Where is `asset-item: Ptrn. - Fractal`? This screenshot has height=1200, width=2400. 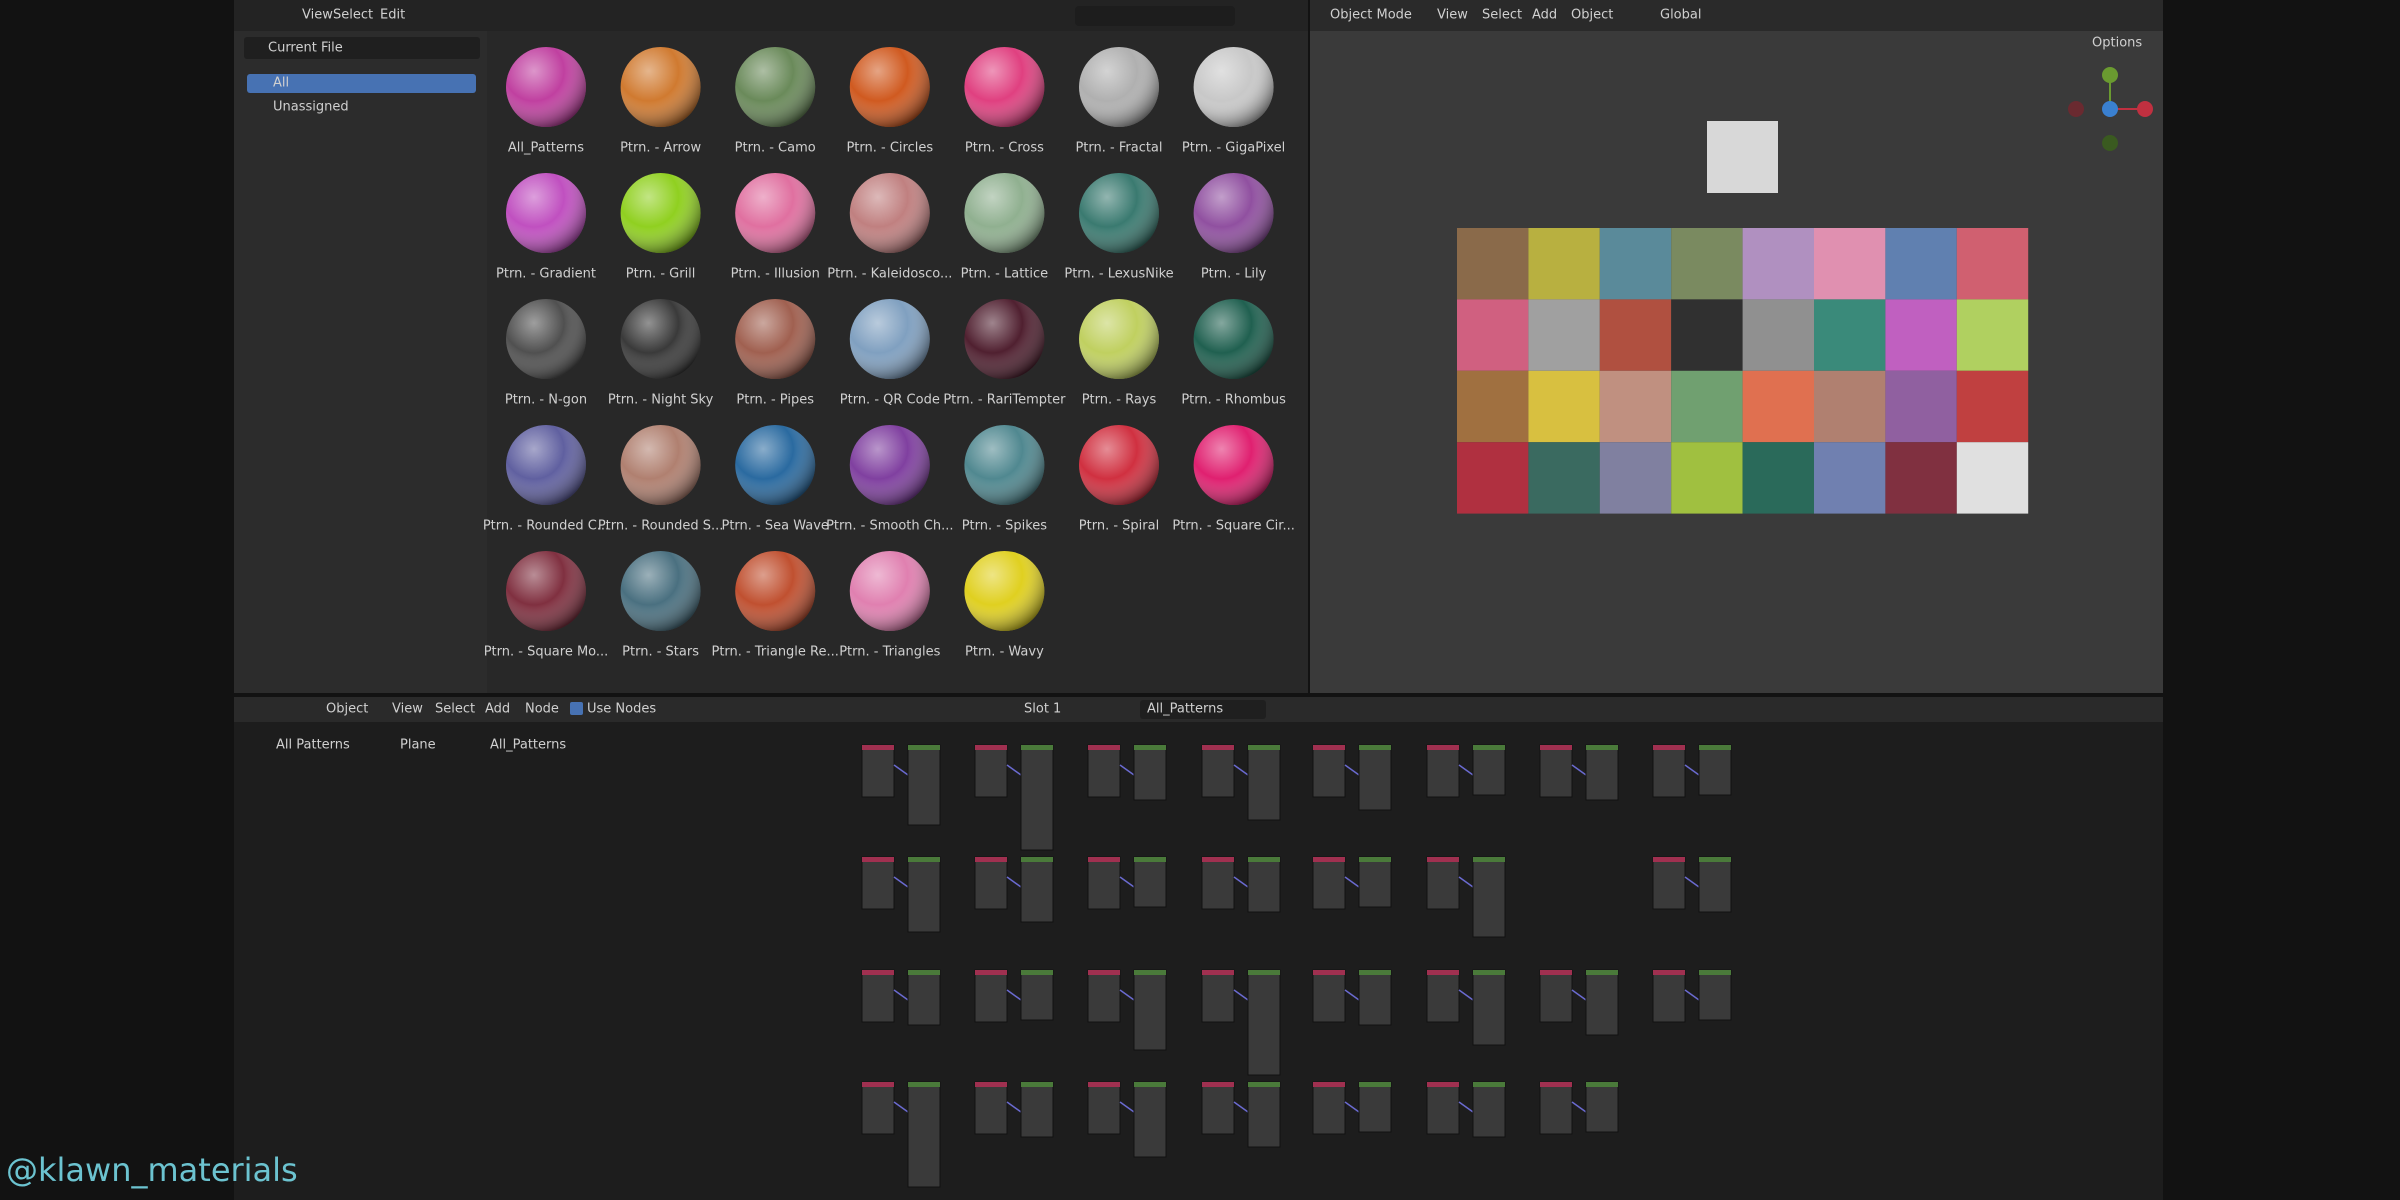
asset-item: Ptrn. - Fractal is located at coordinates (1119, 101).